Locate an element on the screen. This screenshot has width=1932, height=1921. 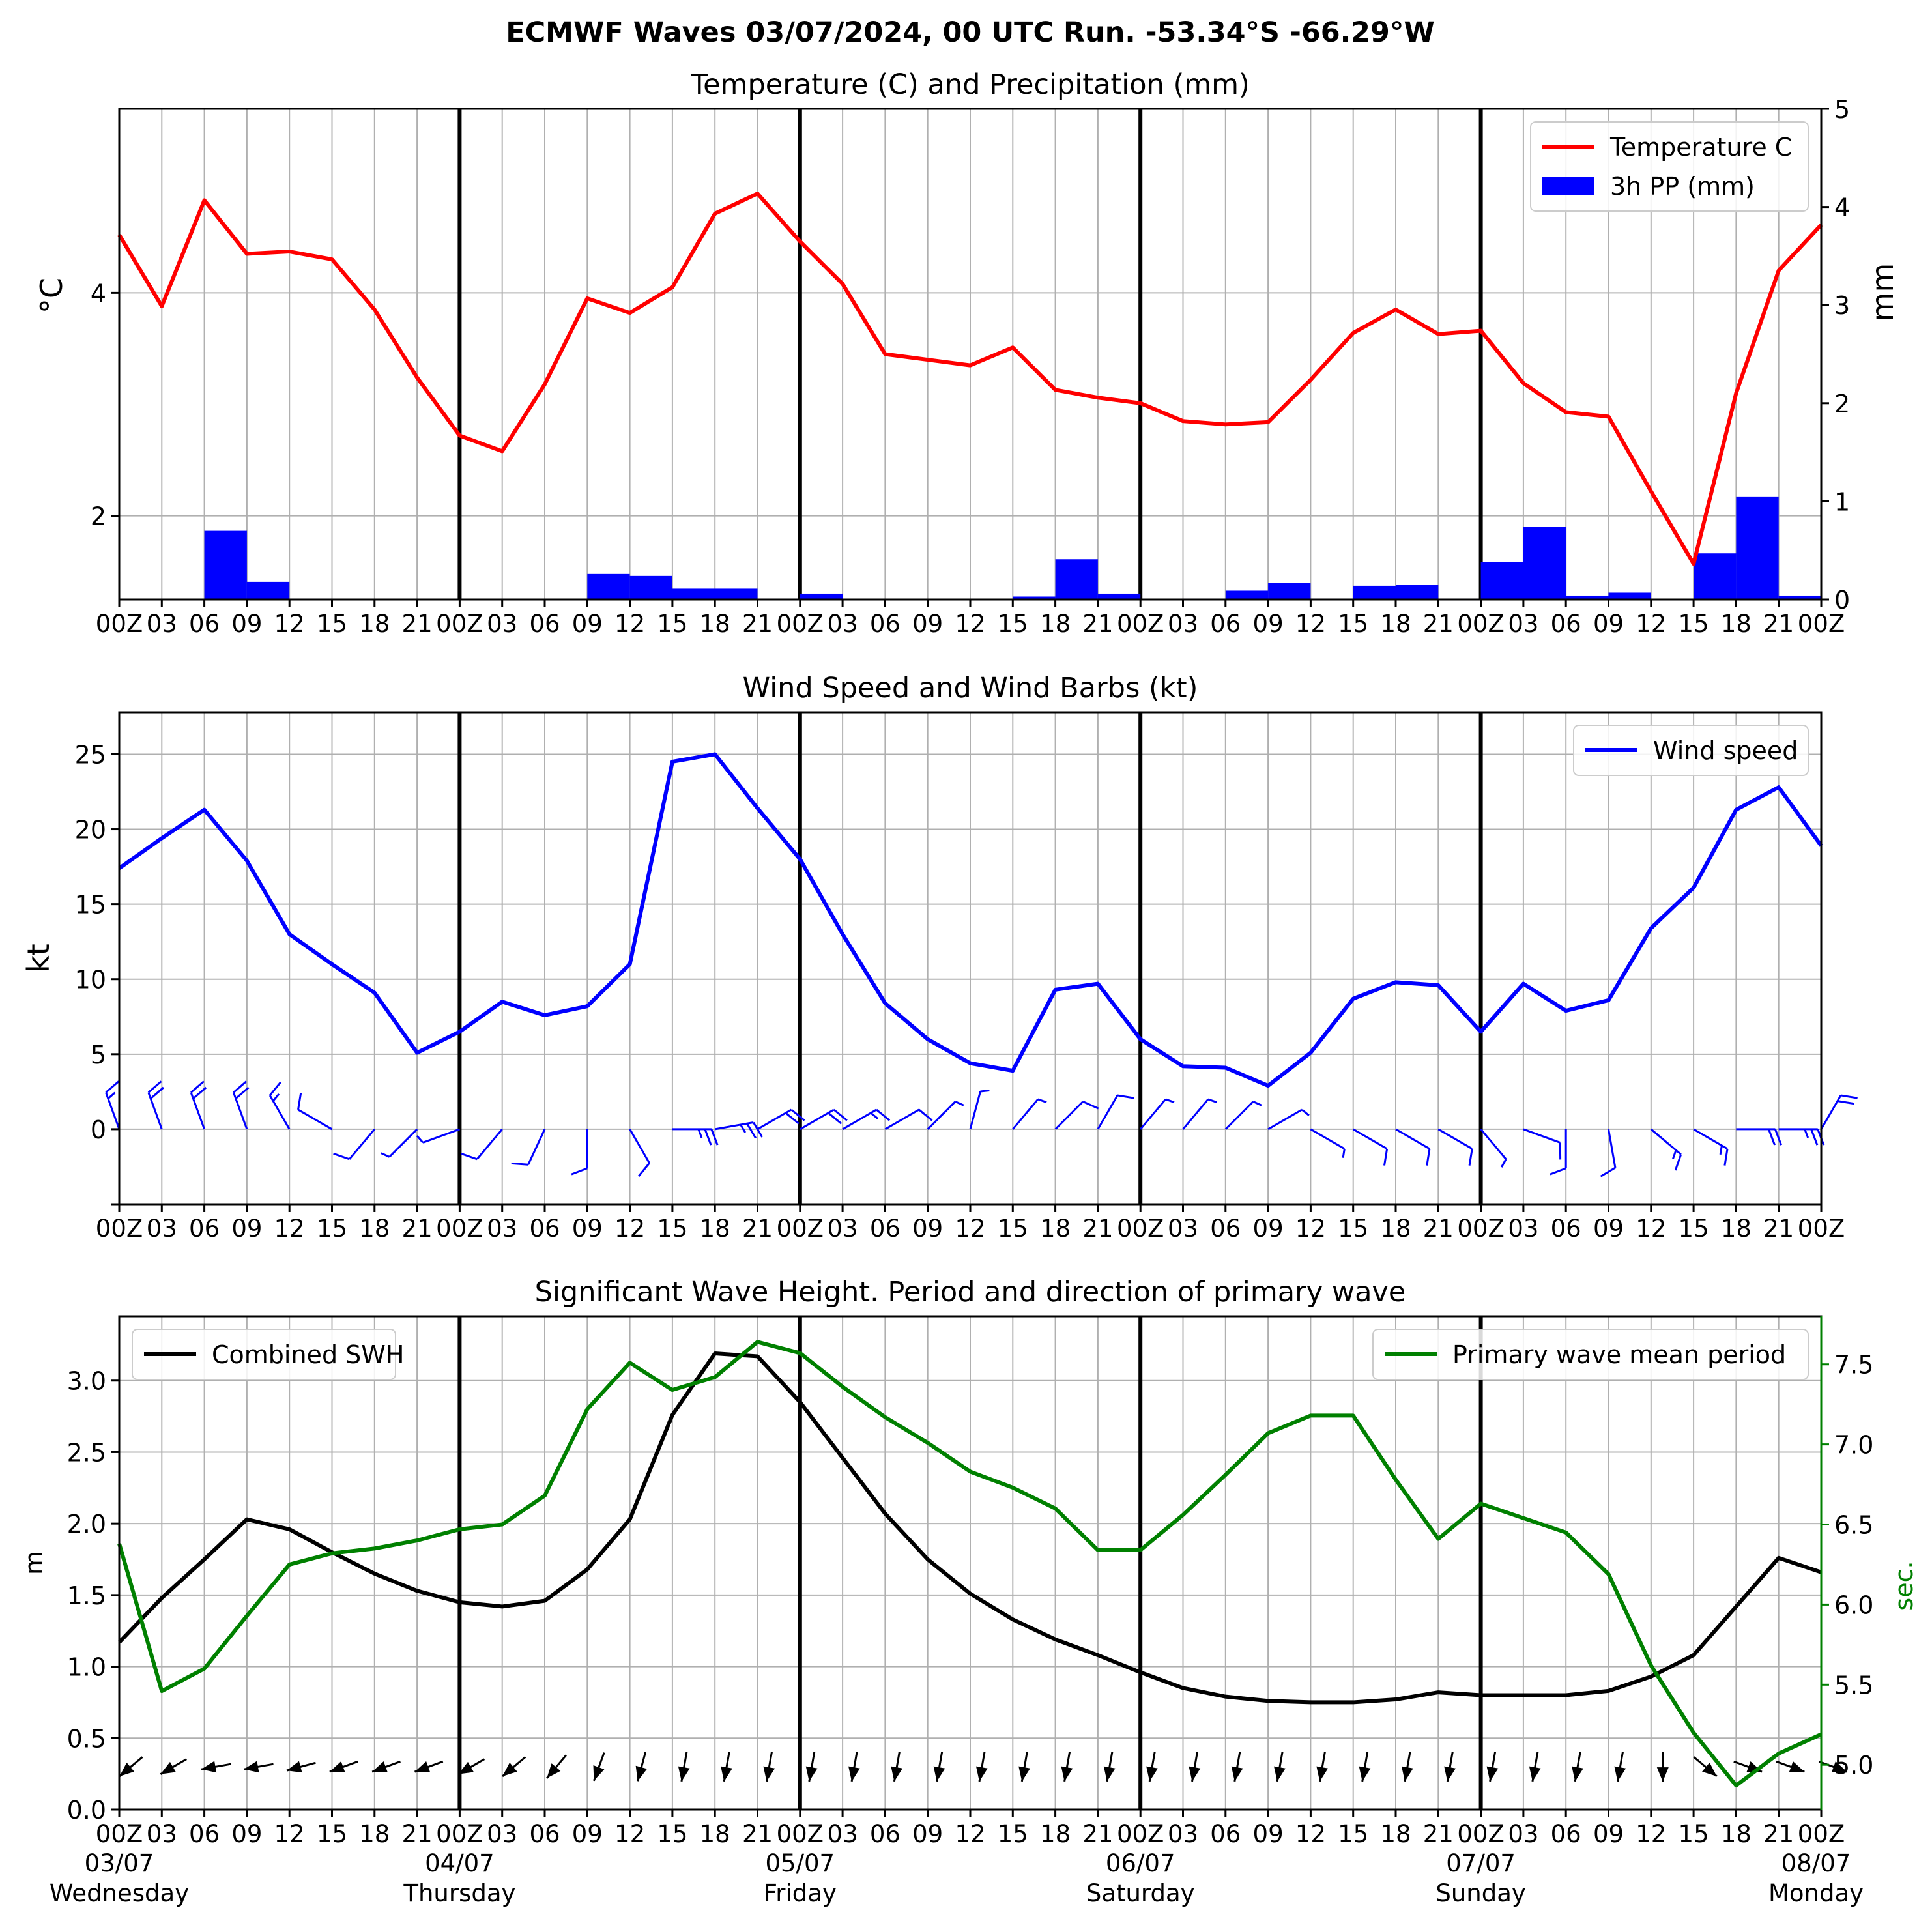
legend-label: Primary wave mean period is located at coordinates (1619, 1354).